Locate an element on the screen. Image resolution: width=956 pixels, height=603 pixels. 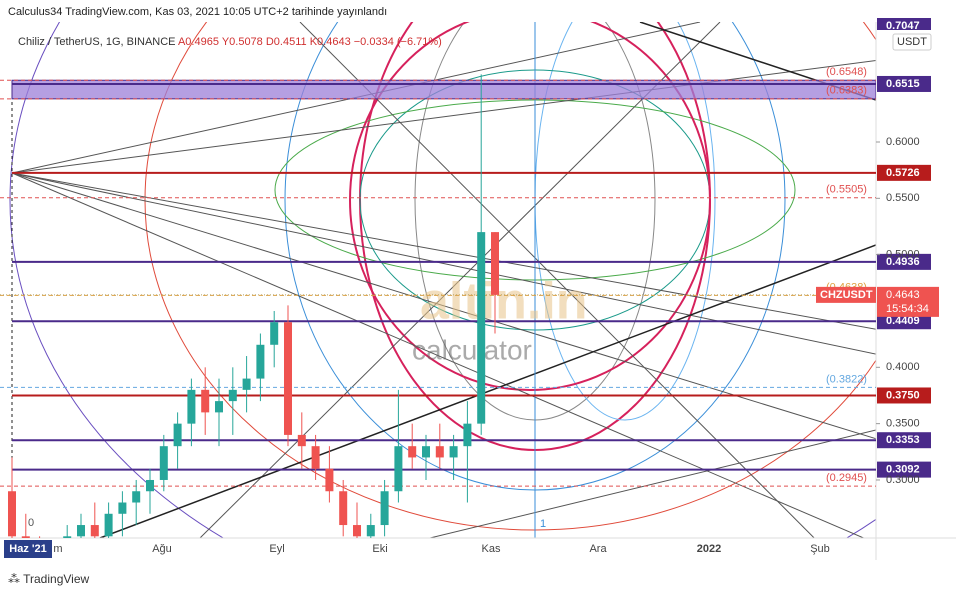
dashed-level-label: (0.3822) is located at coordinates (846, 379).